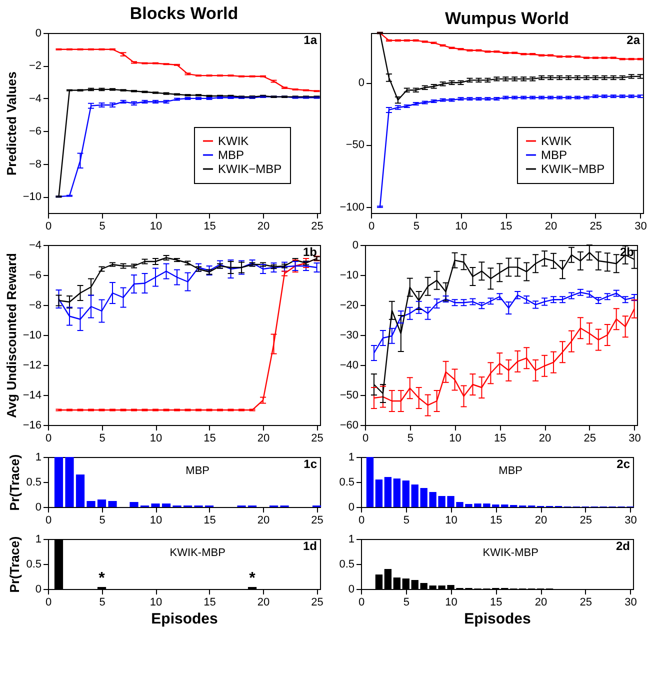 The height and width of the screenshot is (688, 669). I want to click on annotation: 2a, so click(633, 40).